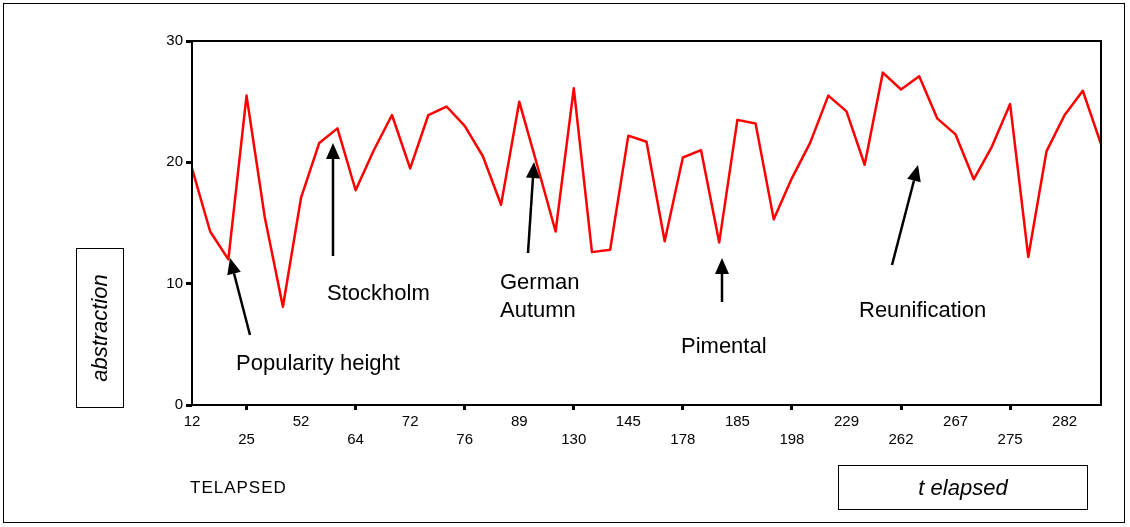 The height and width of the screenshot is (527, 1130). I want to click on x-tick-label: 185, so click(737, 421).